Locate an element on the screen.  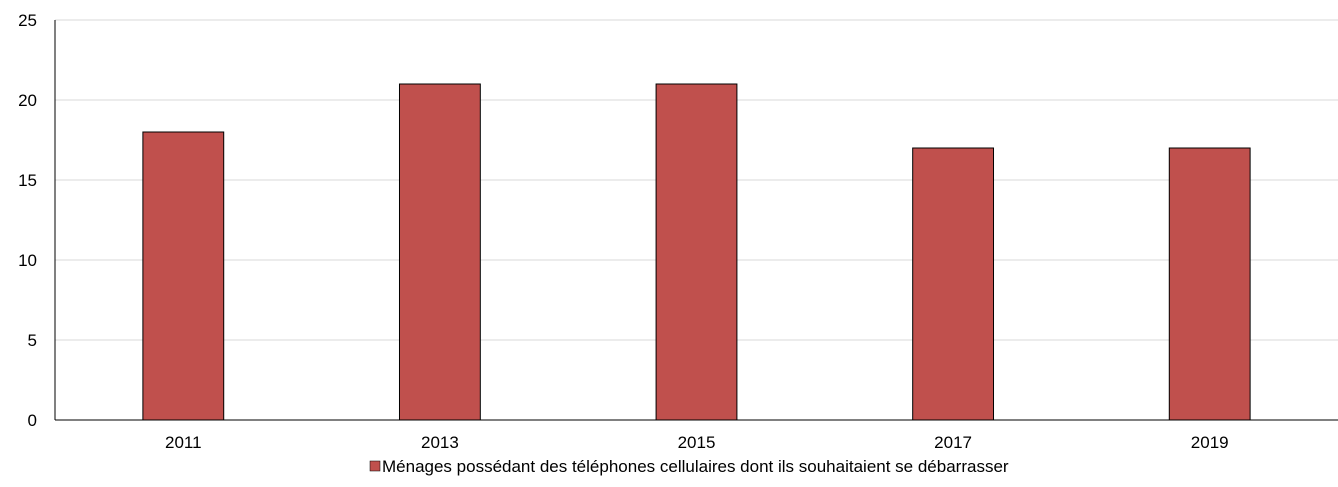
x-tick-label: 2013 is located at coordinates (440, 442).